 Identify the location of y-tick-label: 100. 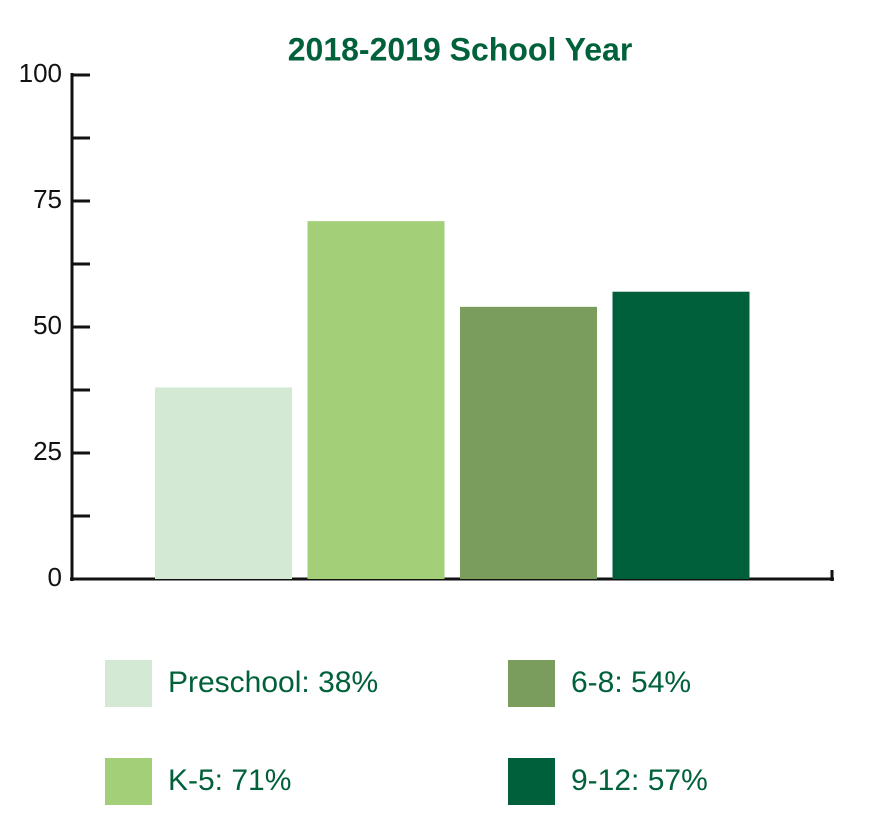
(40, 73).